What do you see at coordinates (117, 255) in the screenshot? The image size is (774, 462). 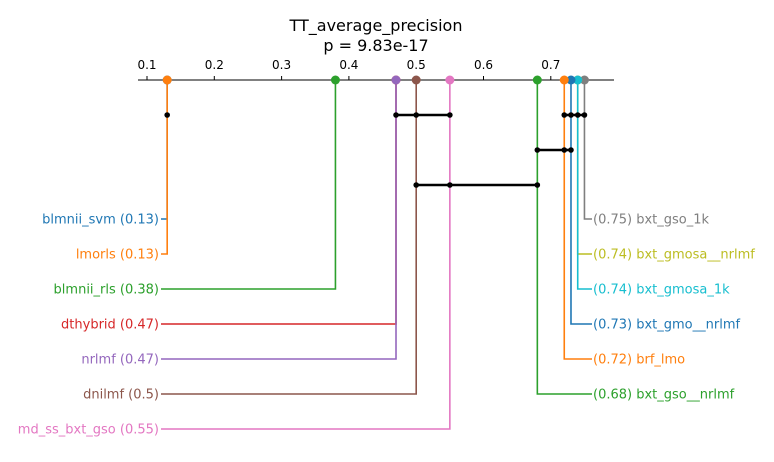 I see `method-label-lmorls: lmorls (0.13)` at bounding box center [117, 255].